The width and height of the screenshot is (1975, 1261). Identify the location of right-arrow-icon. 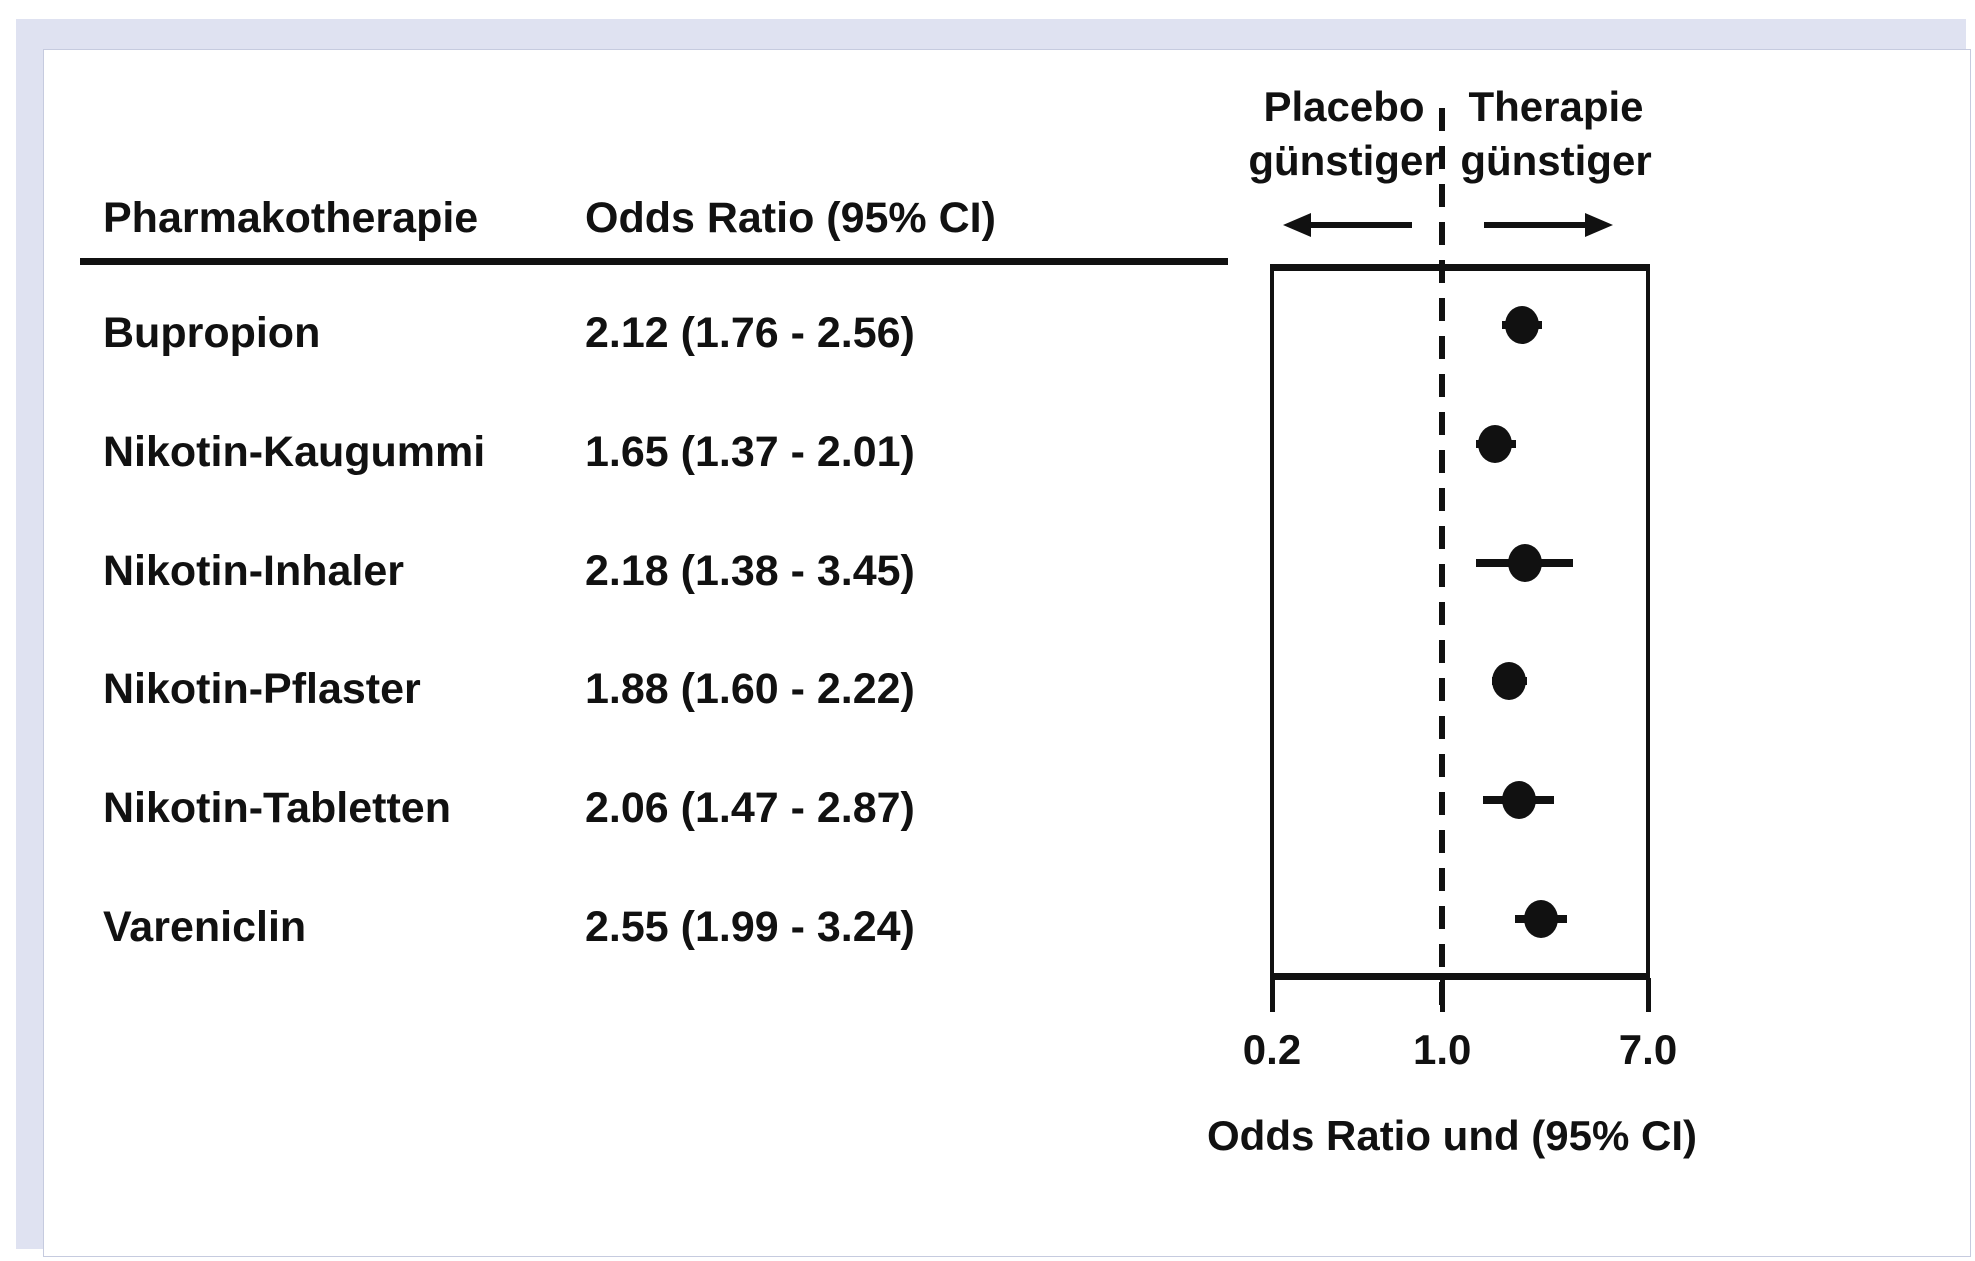
(1547, 225).